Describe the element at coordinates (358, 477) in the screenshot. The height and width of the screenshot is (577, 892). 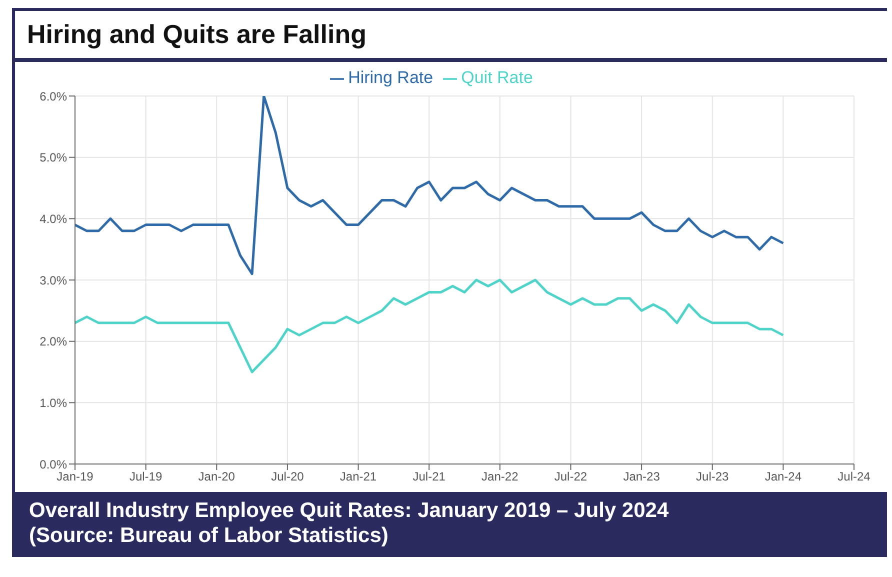
I see `x-tick-label: Jan-21` at that location.